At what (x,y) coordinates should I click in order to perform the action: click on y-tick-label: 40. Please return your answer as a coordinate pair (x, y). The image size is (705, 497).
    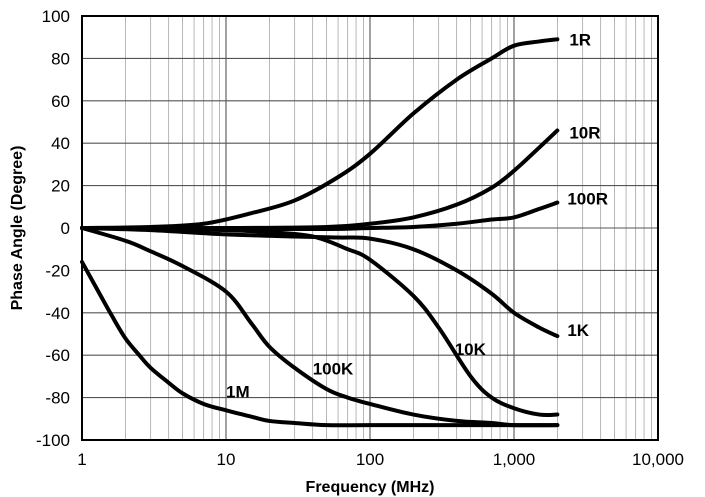
    Looking at the image, I should click on (60, 143).